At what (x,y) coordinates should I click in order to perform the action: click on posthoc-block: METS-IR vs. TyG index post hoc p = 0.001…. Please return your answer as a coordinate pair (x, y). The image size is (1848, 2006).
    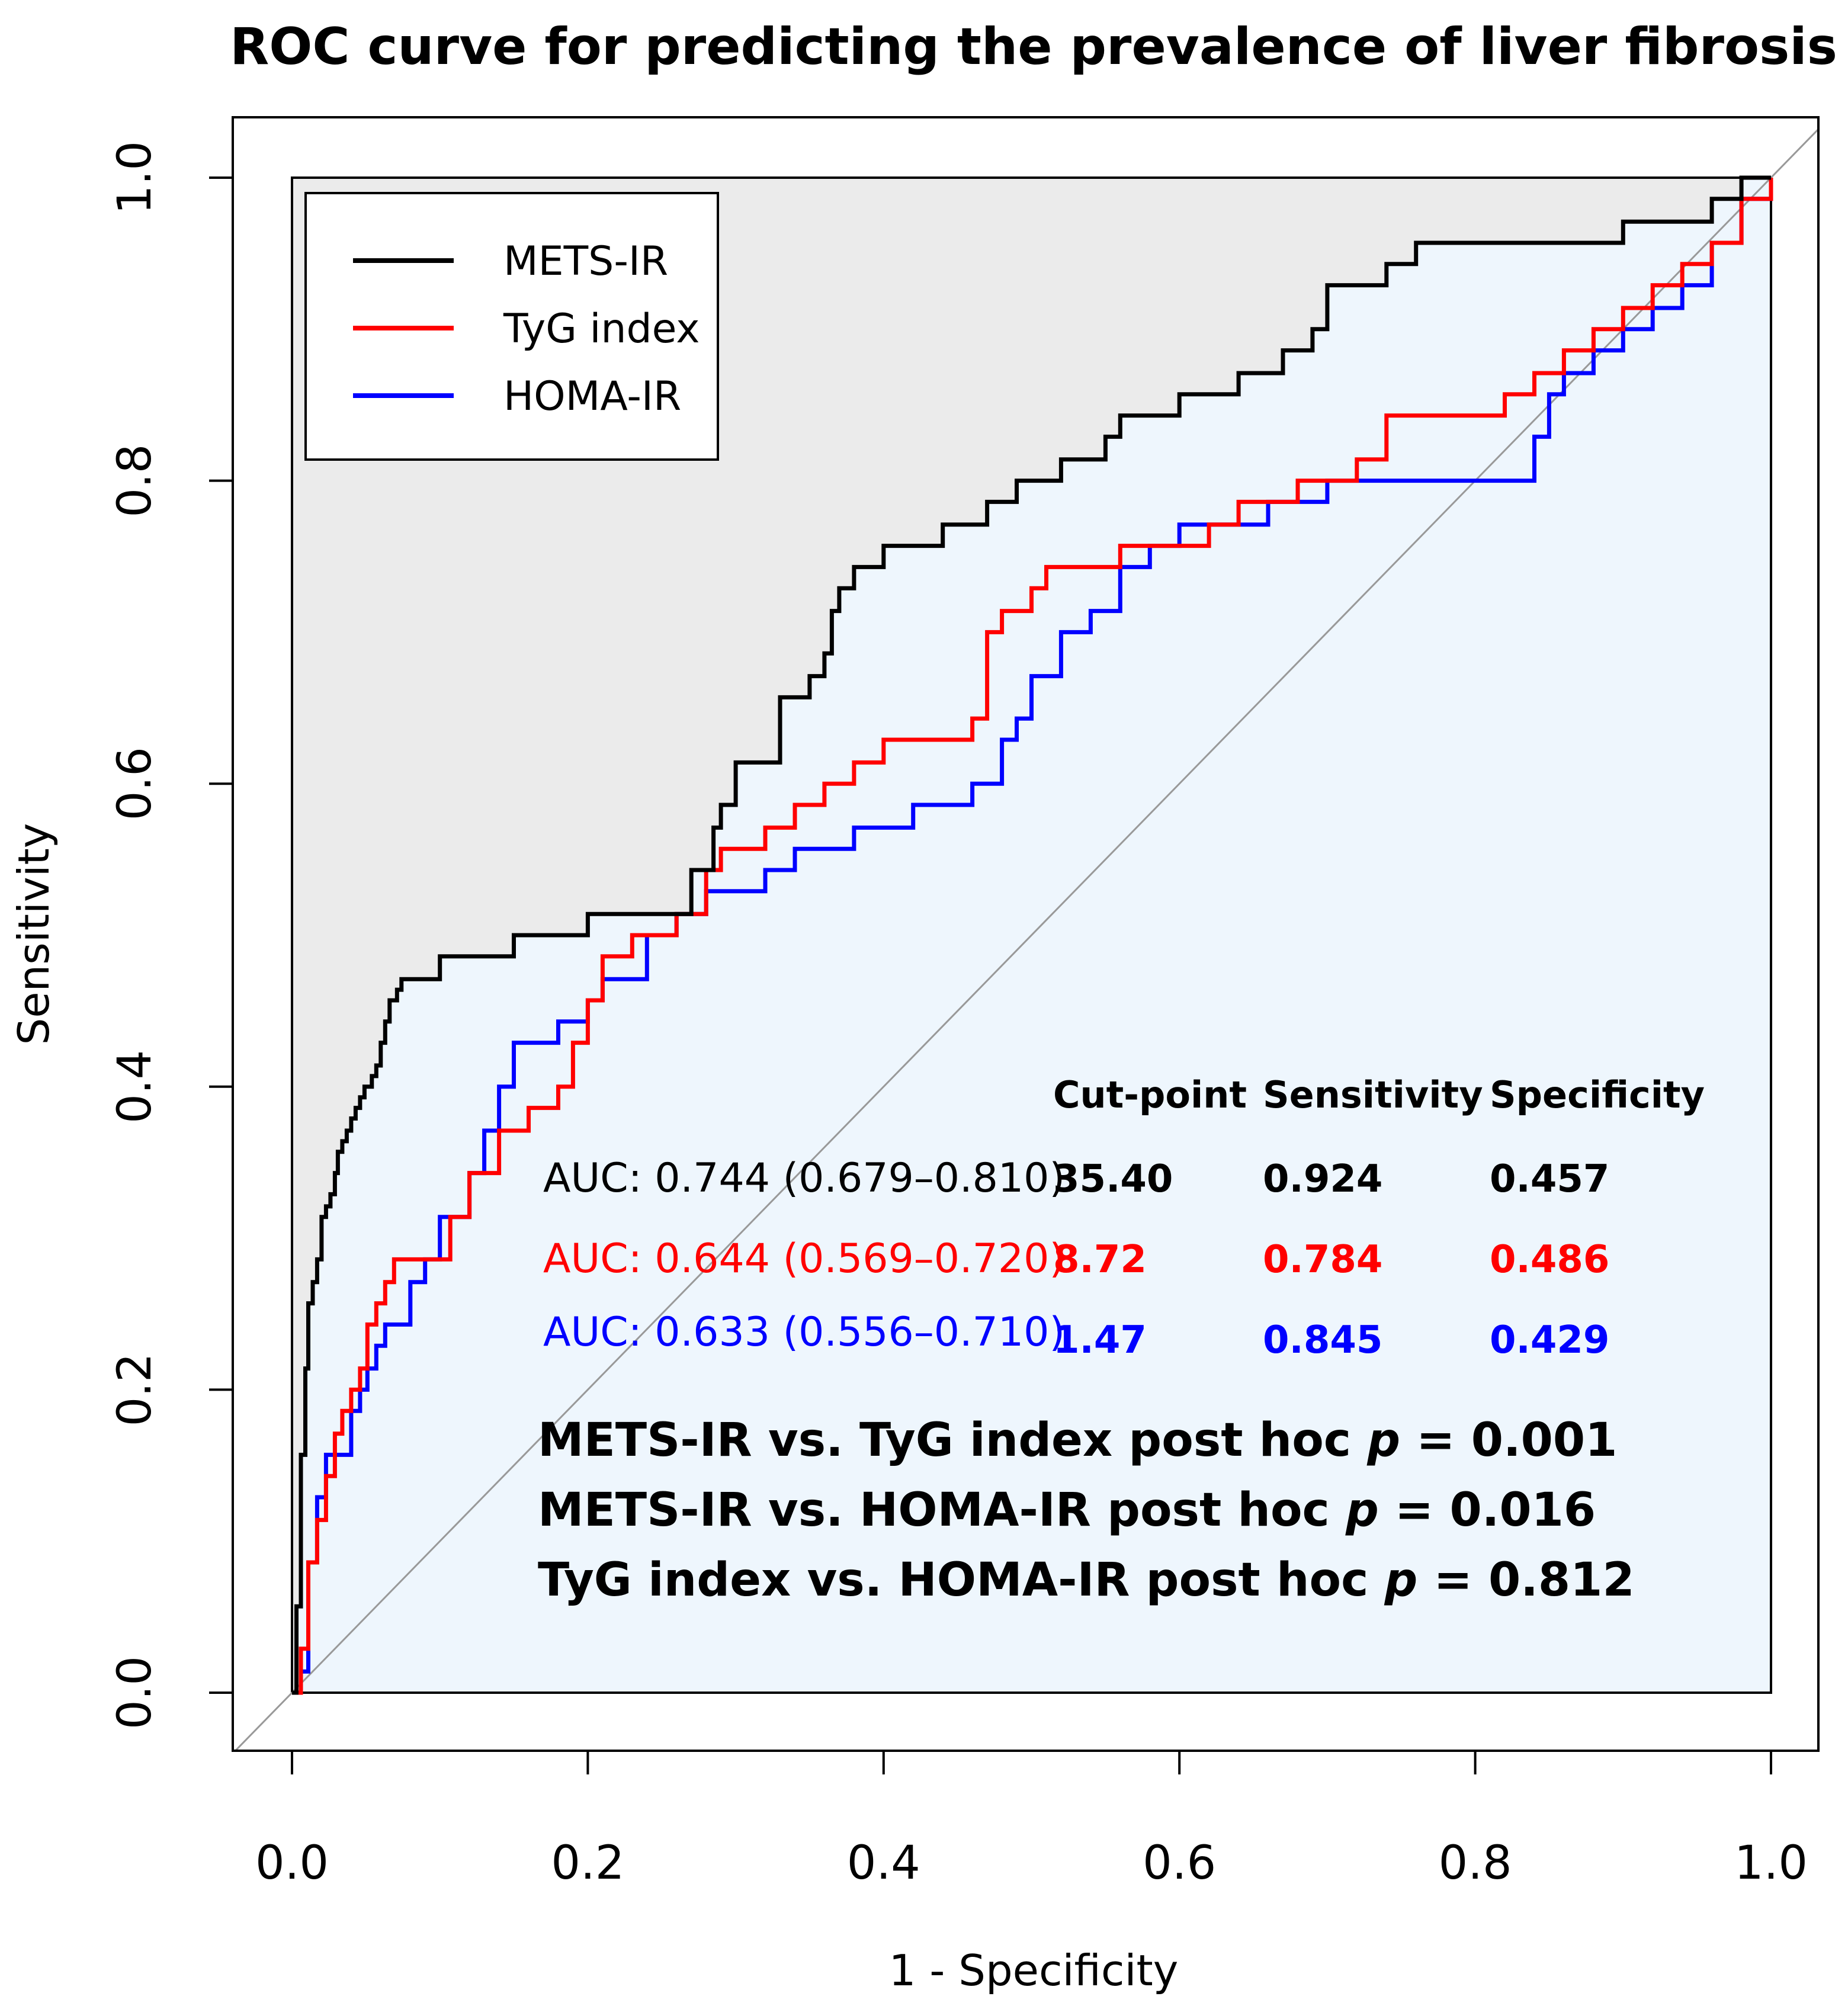
    Looking at the image, I should click on (1086, 1510).